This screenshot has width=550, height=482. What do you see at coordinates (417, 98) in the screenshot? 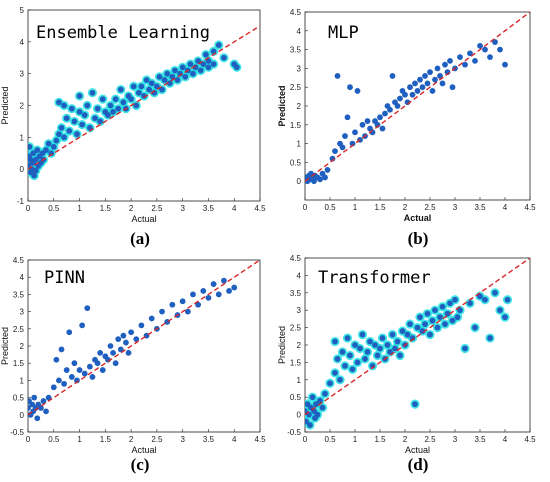
I see `scatter-points` at bounding box center [417, 98].